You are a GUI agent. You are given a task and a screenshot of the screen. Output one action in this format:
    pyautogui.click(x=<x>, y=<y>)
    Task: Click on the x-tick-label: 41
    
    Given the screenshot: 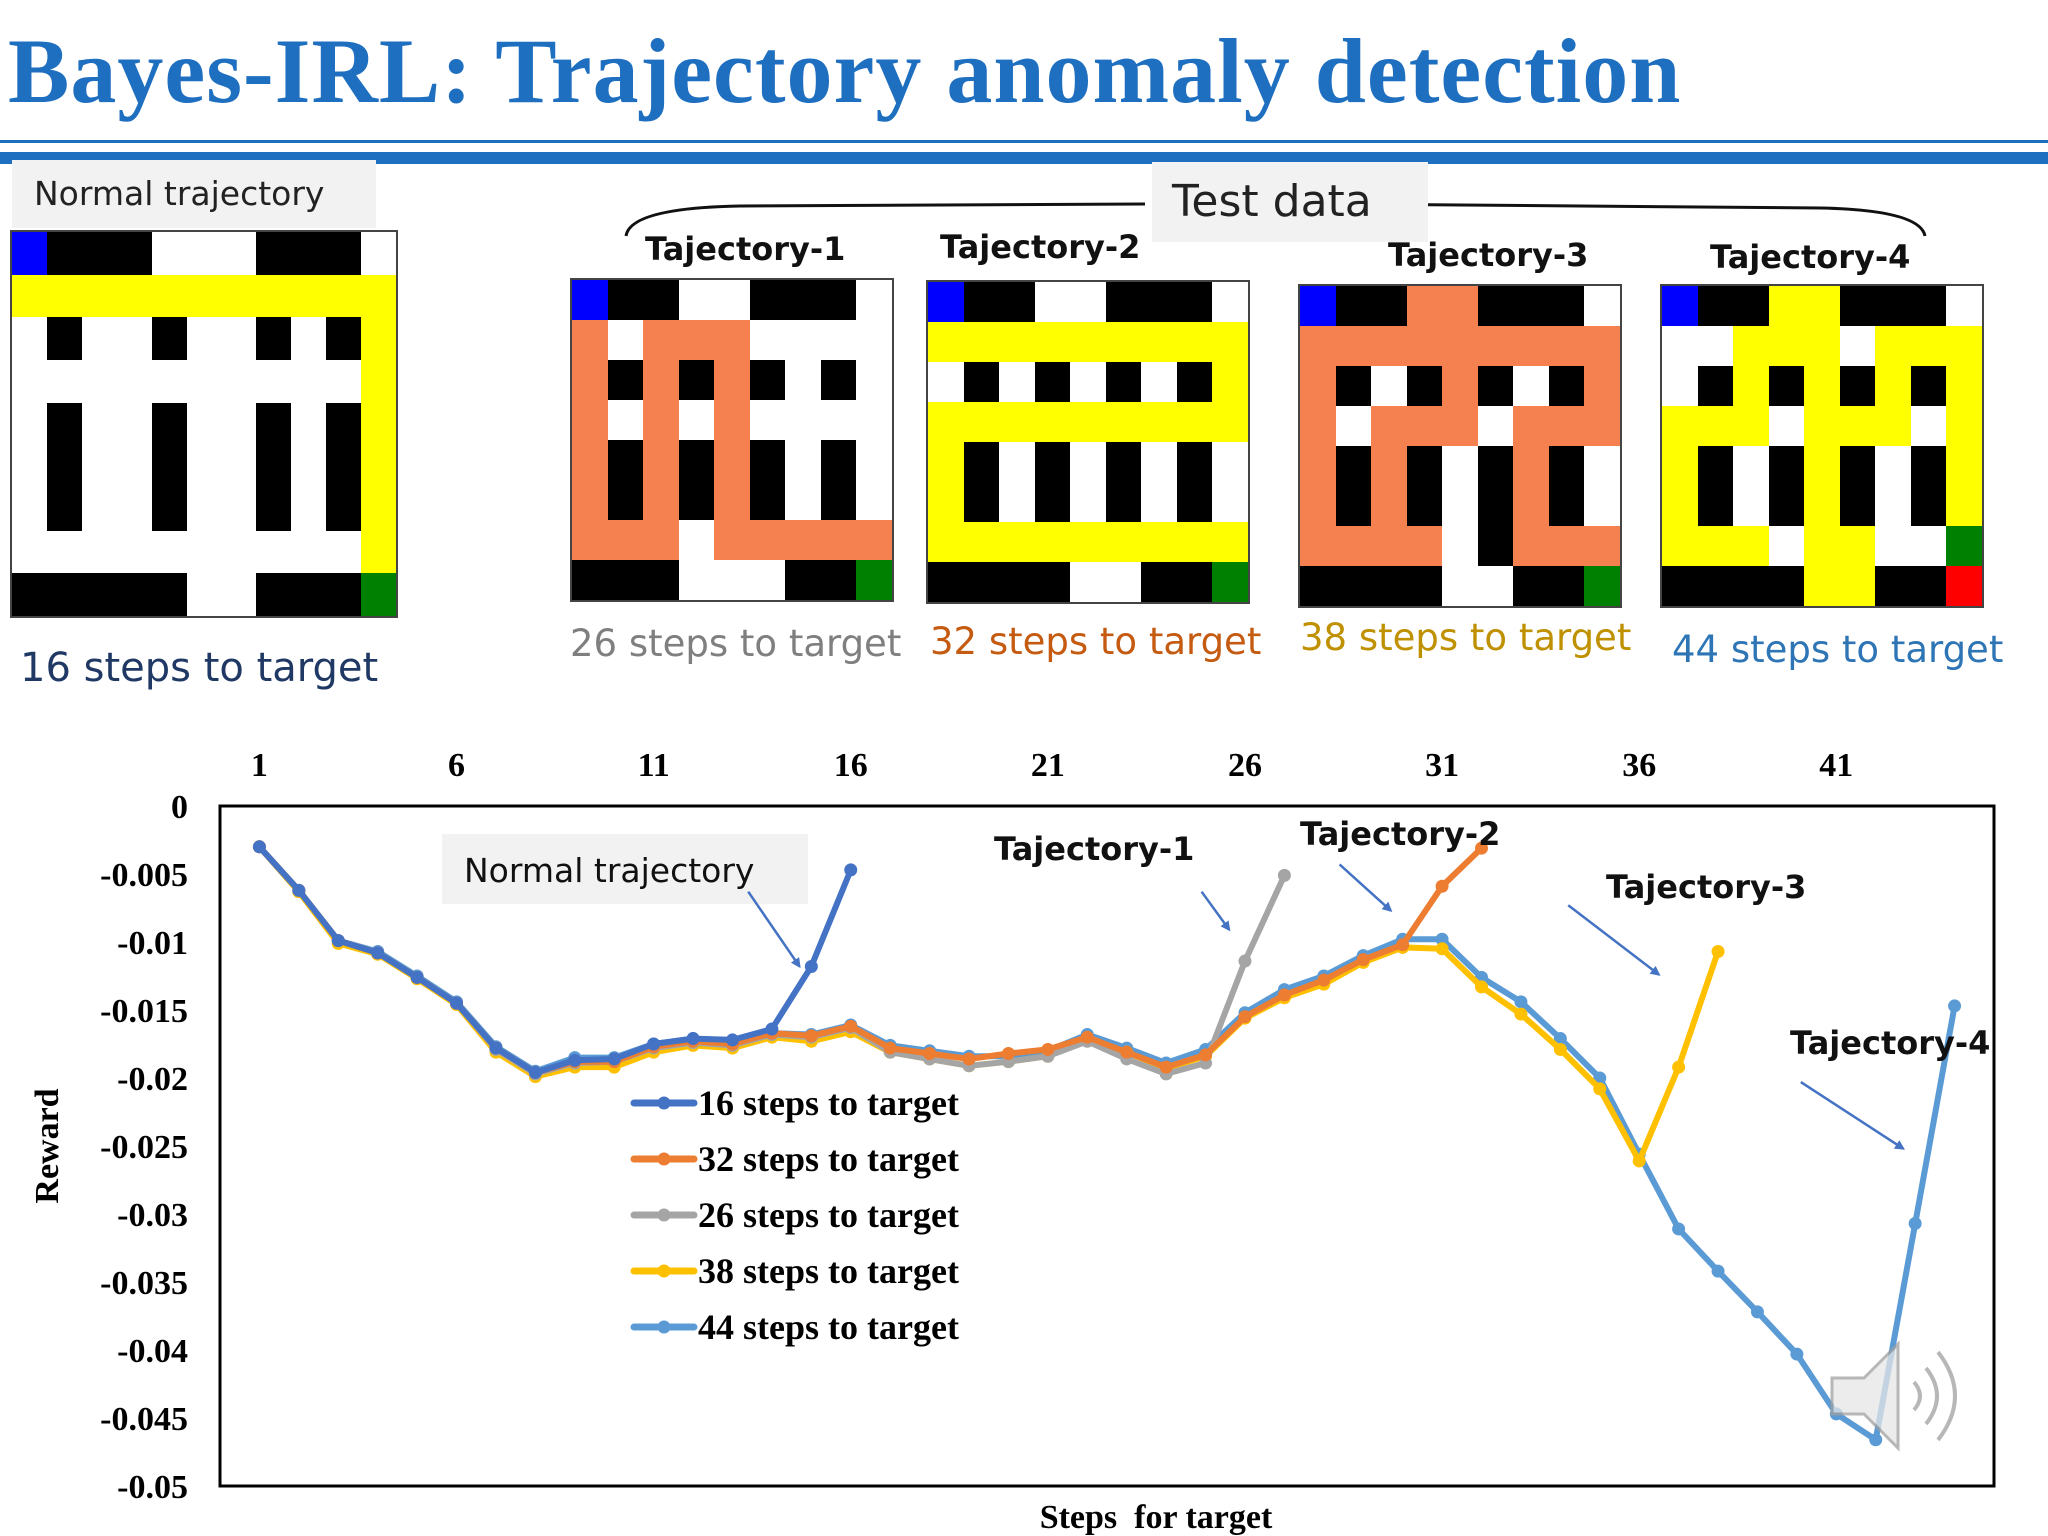 What is the action you would take?
    pyautogui.click(x=1836, y=765)
    